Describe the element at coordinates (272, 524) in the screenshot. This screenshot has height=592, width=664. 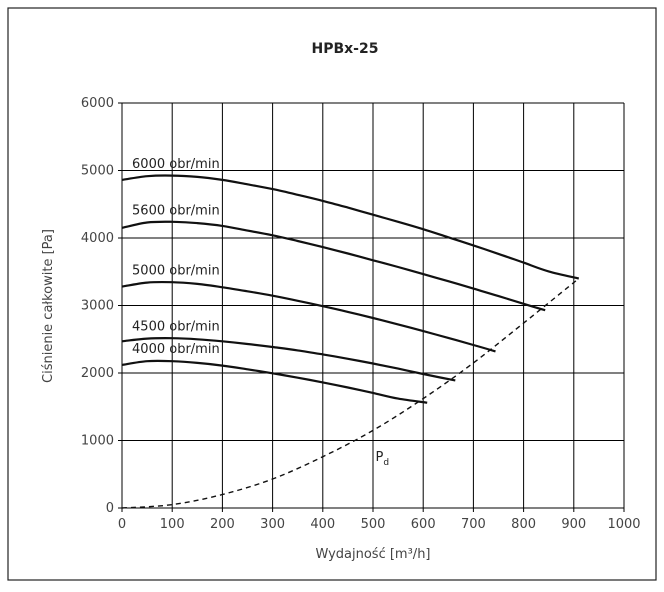
I see `x-tick-label-3: 300` at that location.